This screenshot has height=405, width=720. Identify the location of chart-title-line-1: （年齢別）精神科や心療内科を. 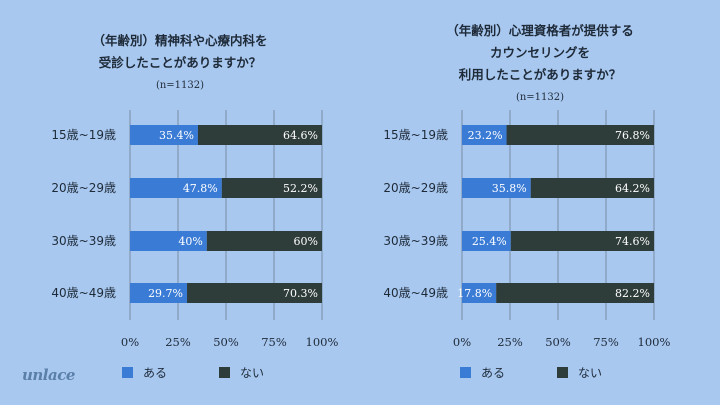
(180, 40).